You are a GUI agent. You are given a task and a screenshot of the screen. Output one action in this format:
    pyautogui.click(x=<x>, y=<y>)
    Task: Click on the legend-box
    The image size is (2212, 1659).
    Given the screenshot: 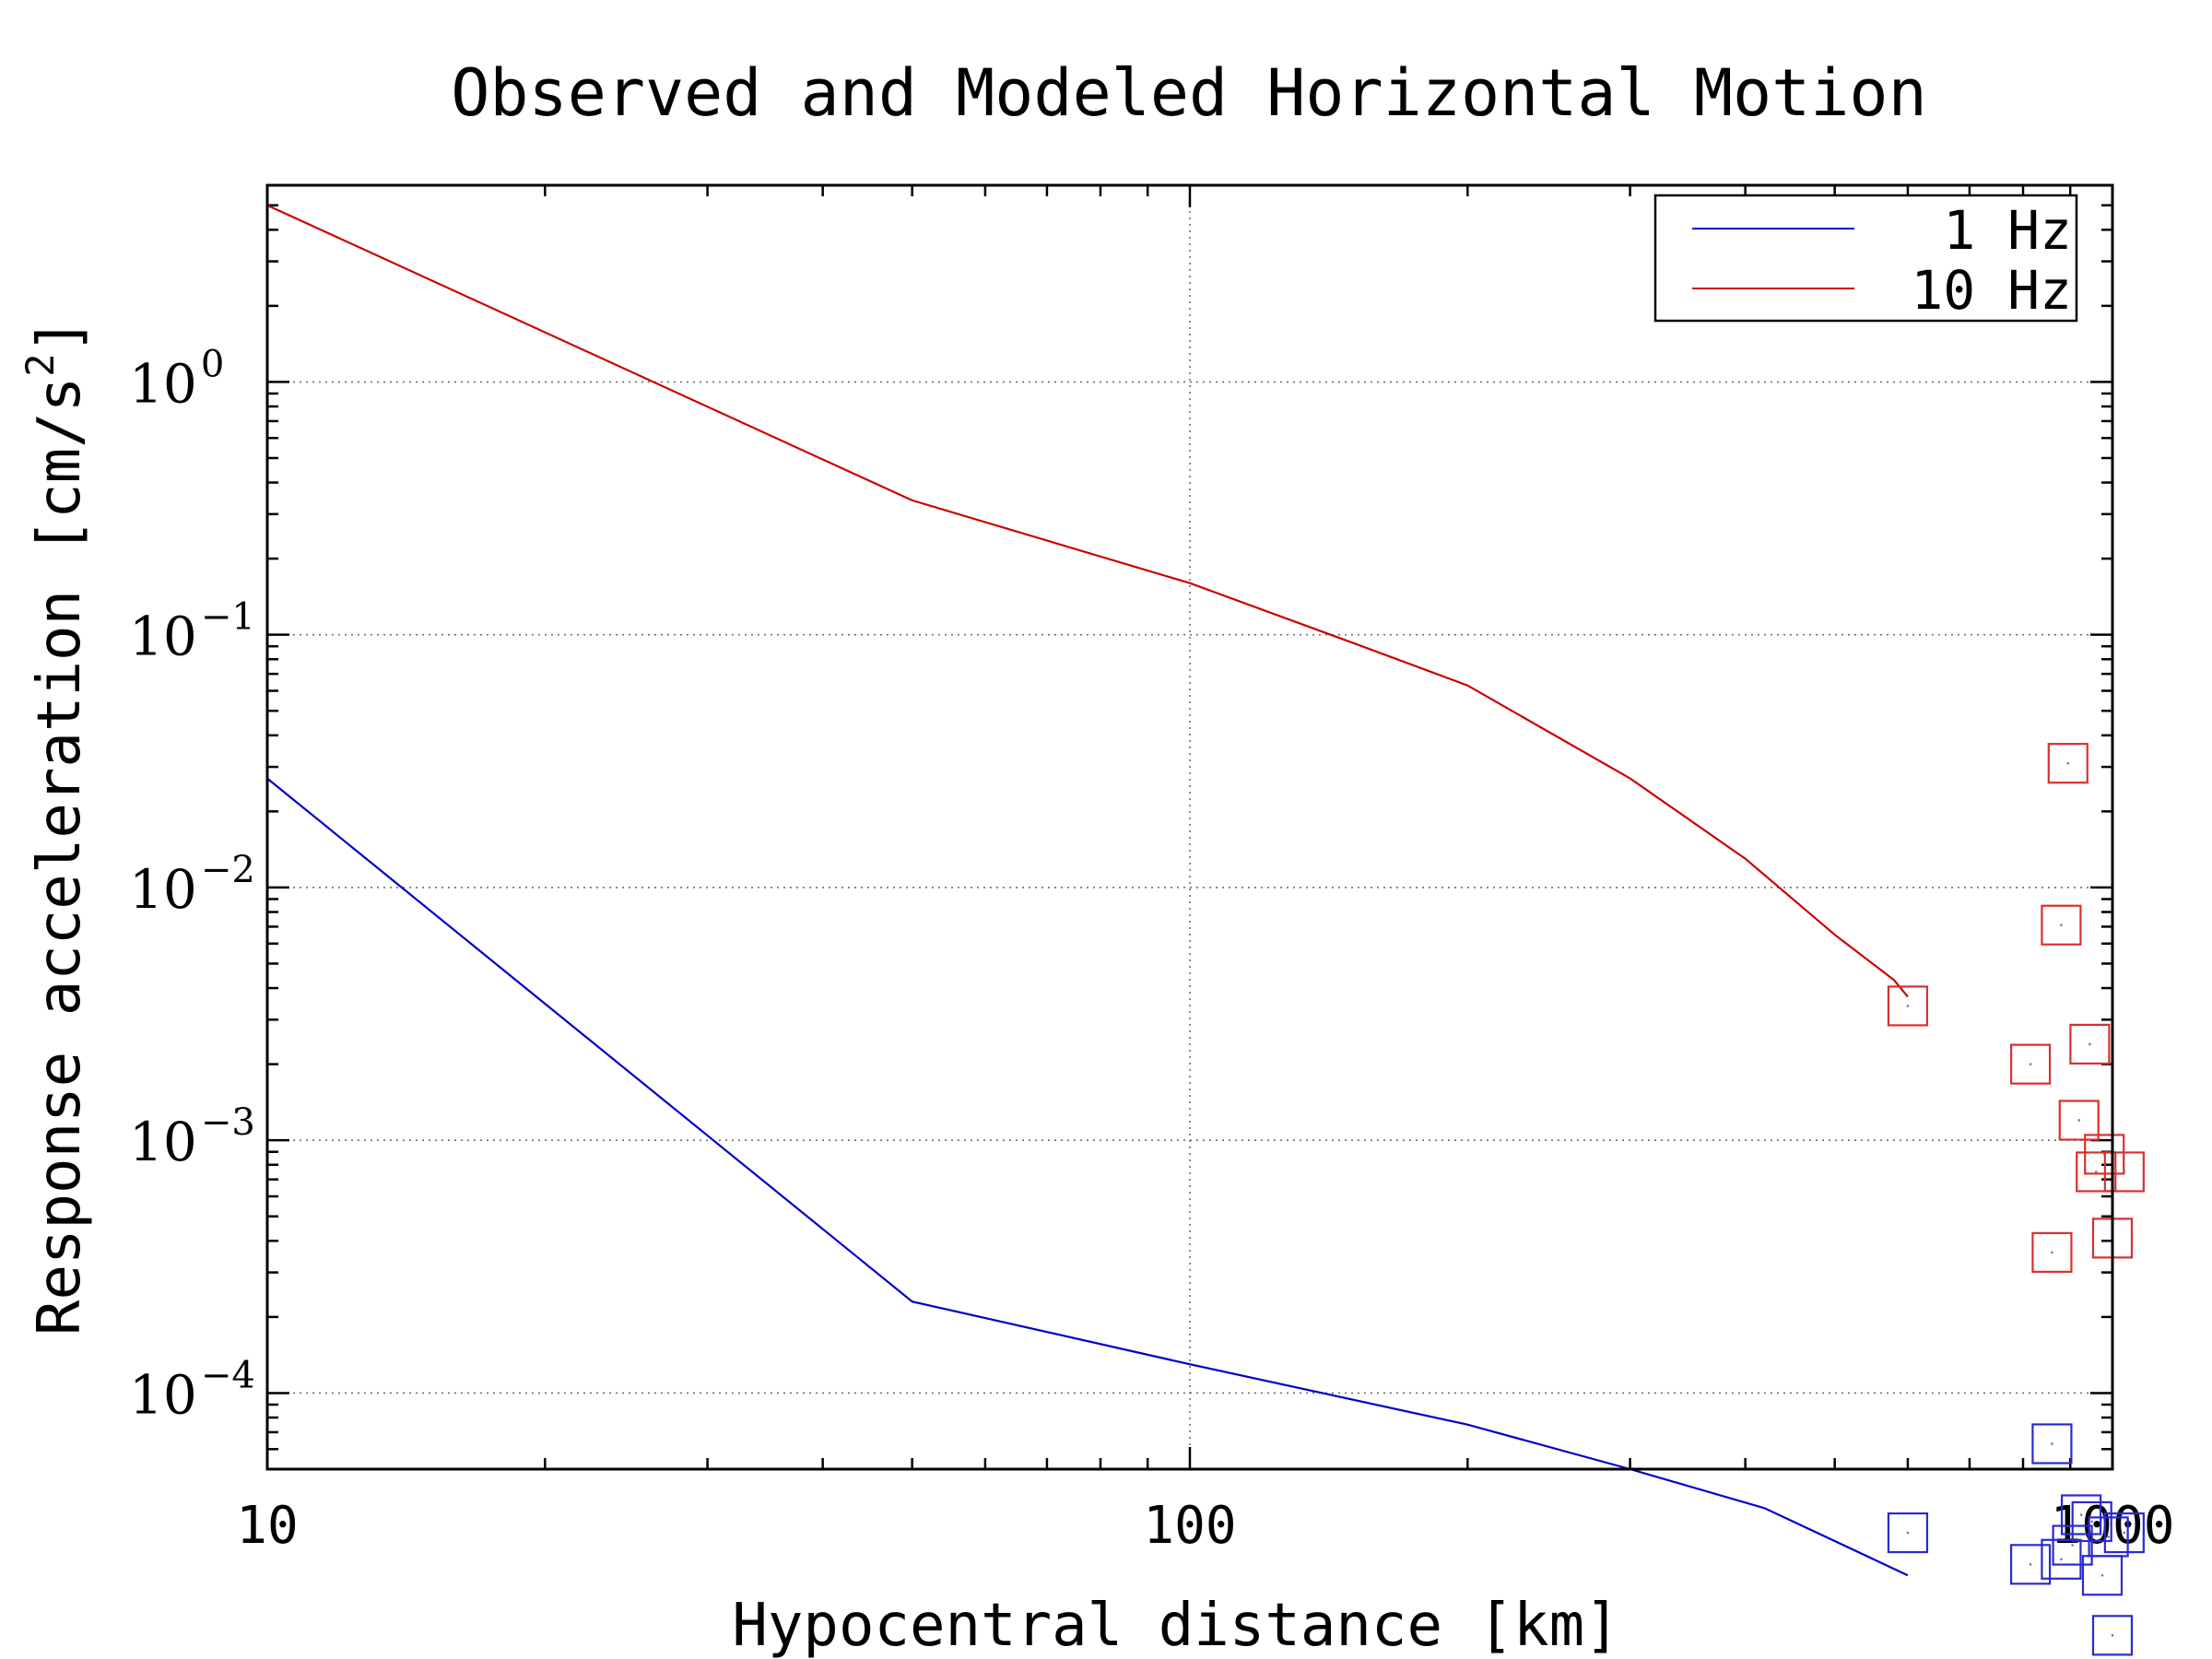 What is the action you would take?
    pyautogui.click(x=1865, y=258)
    